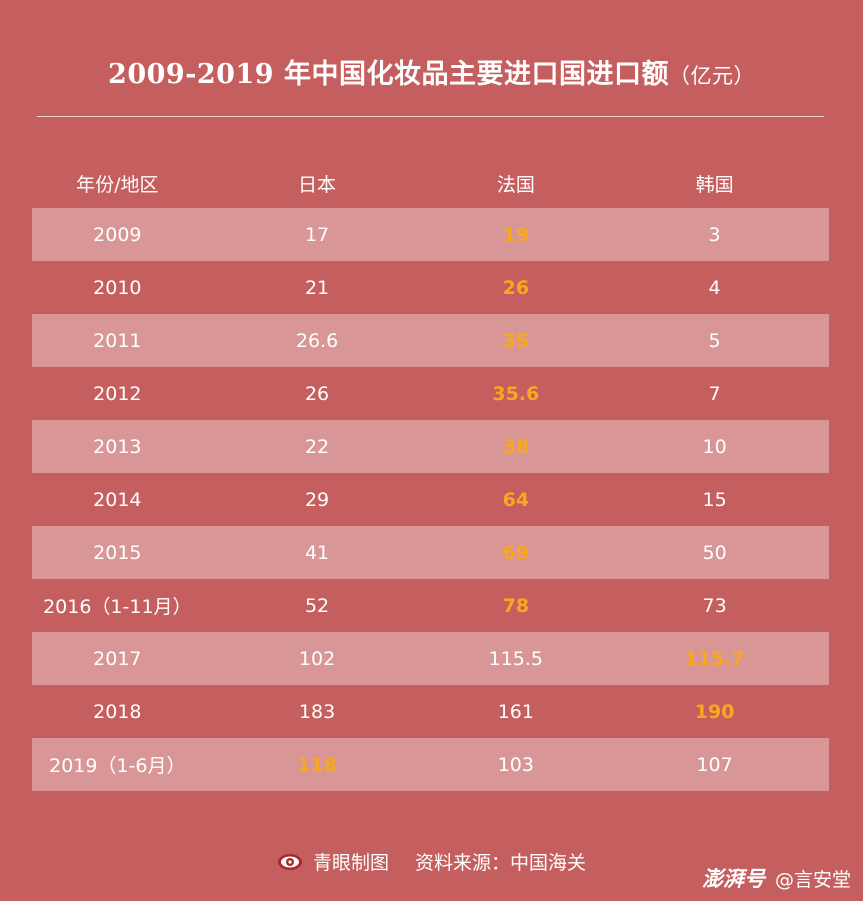 The height and width of the screenshot is (901, 863). I want to click on value-cell: 7, so click(714, 393).